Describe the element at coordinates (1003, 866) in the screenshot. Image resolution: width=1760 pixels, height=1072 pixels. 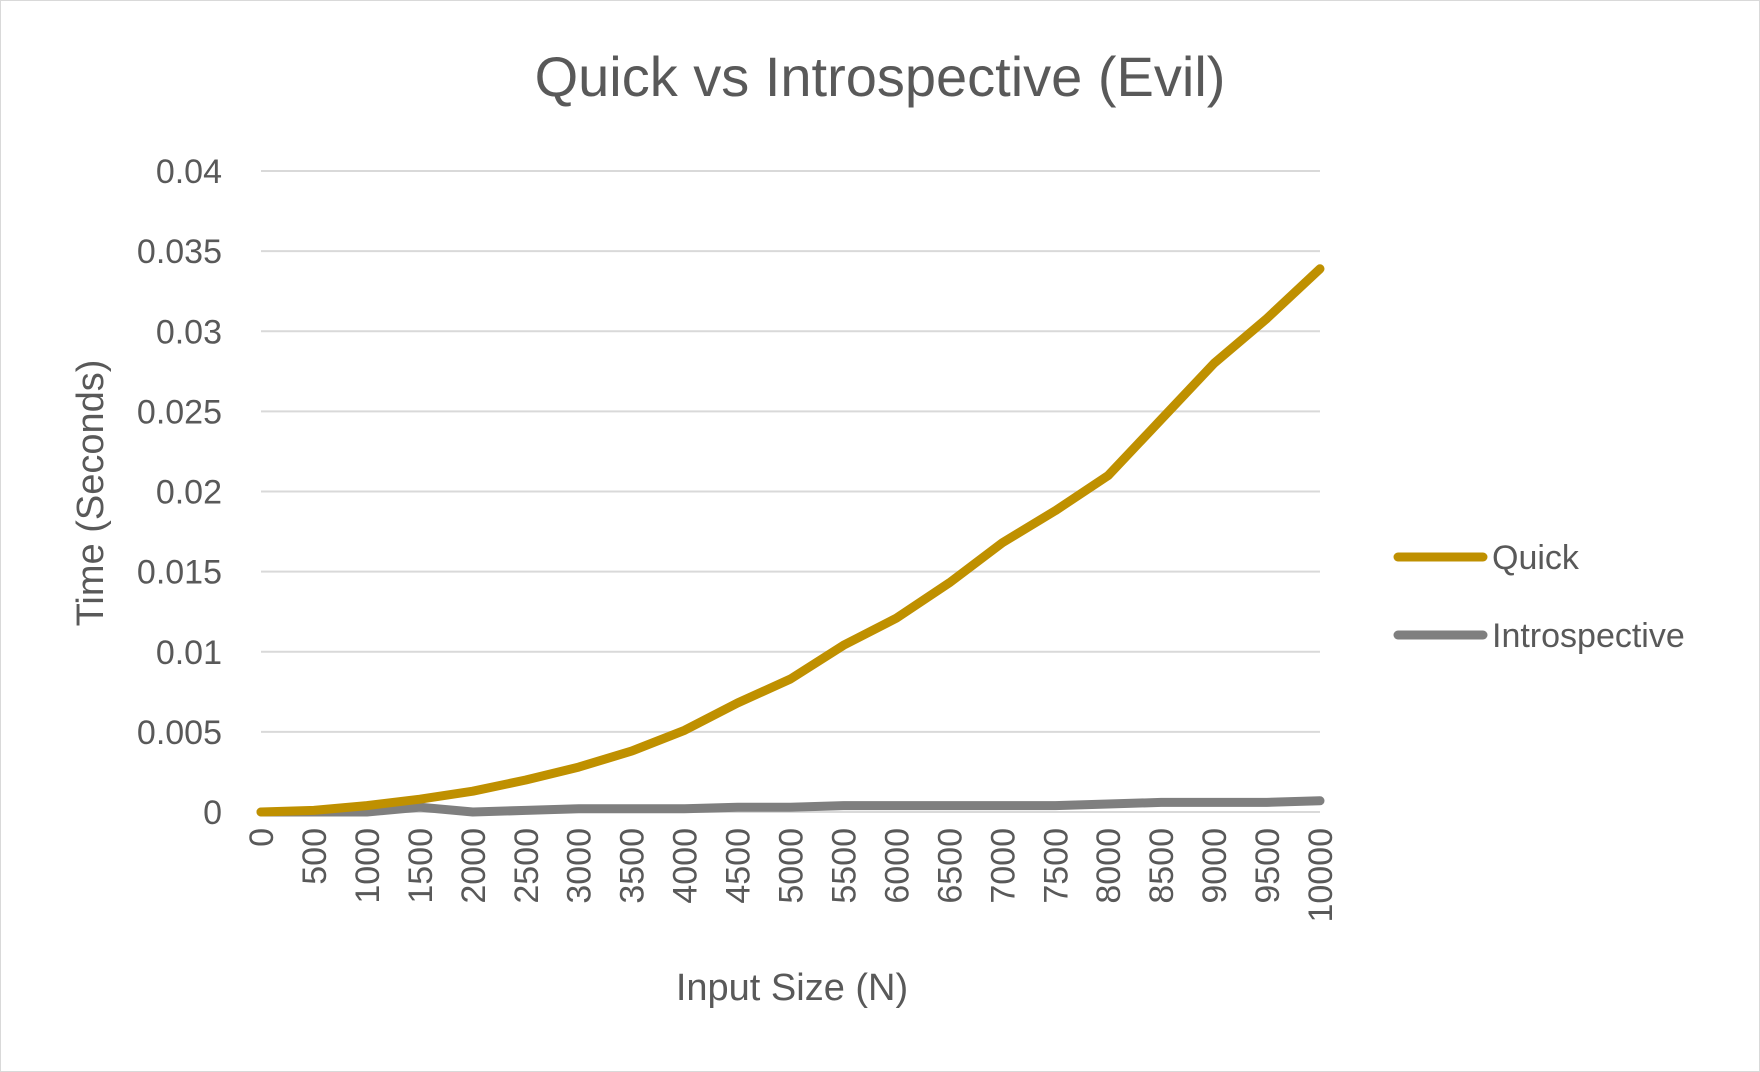
I see `x-tick-label: 7000` at that location.